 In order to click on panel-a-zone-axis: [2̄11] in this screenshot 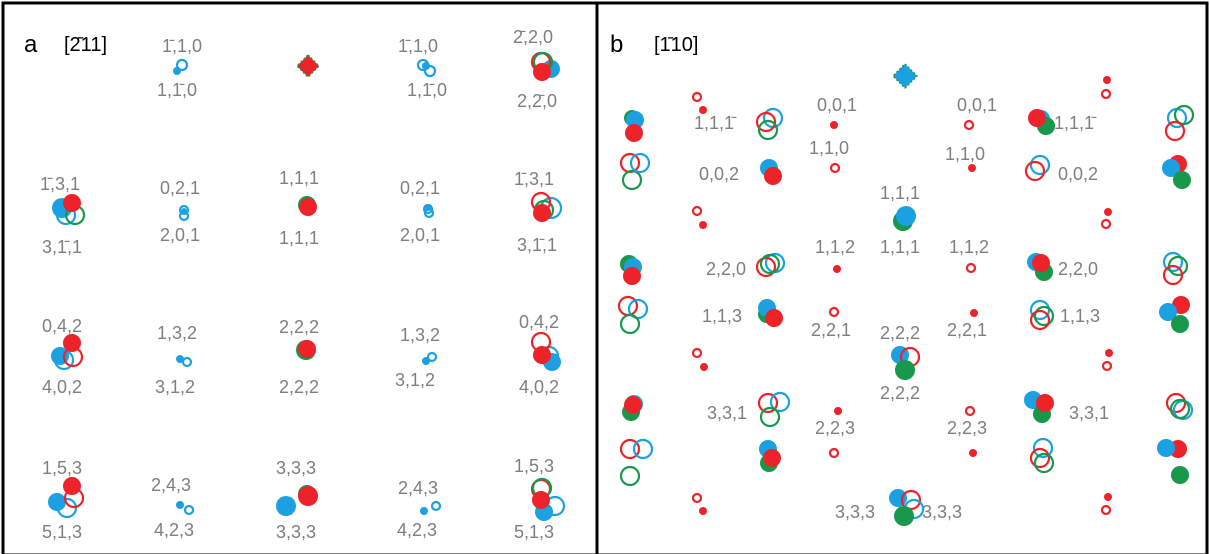, I will do `click(85, 45)`.